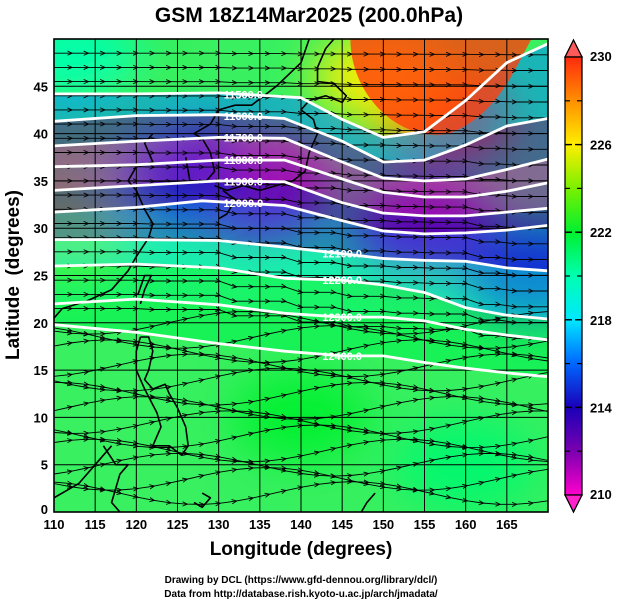 This screenshot has height=605, width=619. I want to click on x-tick-label: 145, so click(342, 524).